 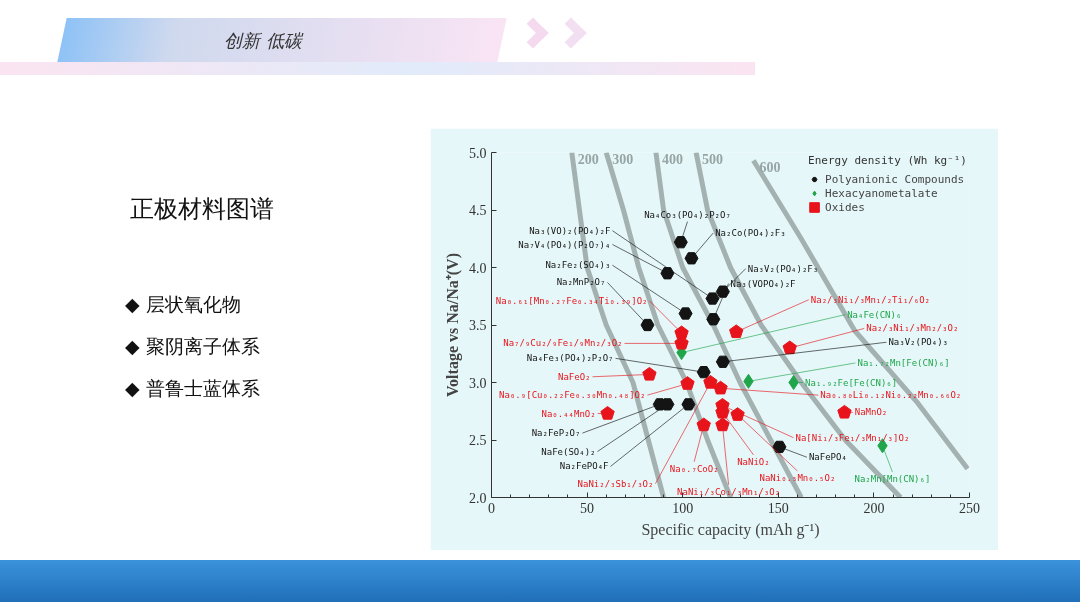 I want to click on y-tick-label: 2.5, so click(x=478, y=440).